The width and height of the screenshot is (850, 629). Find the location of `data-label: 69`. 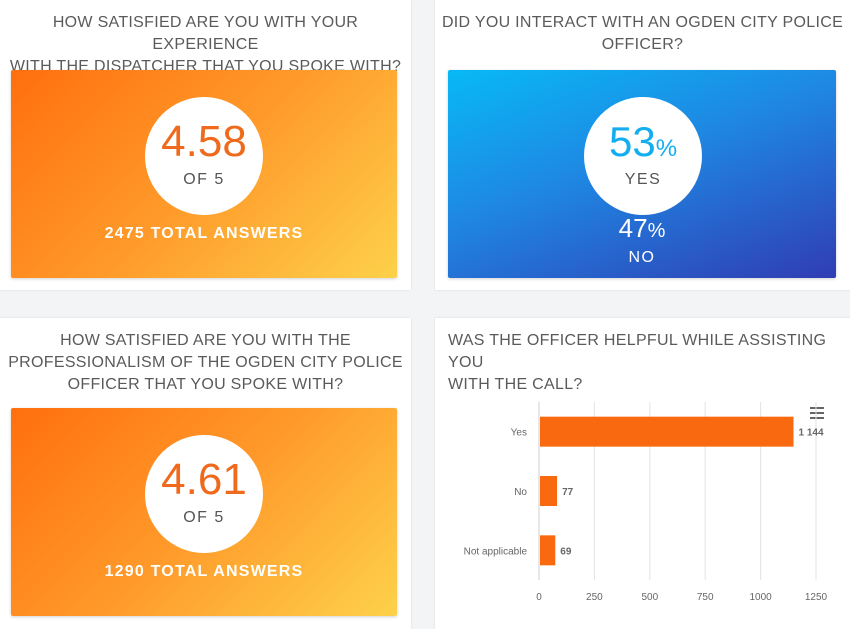

data-label: 69 is located at coordinates (566, 551).